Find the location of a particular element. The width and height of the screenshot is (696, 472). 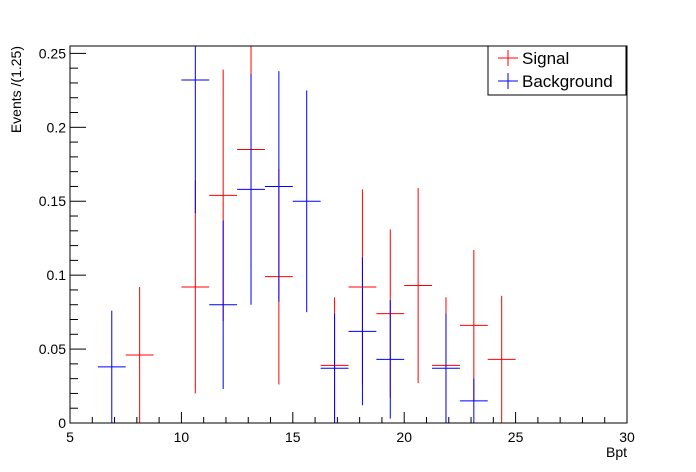

y-tick-label: 0 is located at coordinates (62, 423).